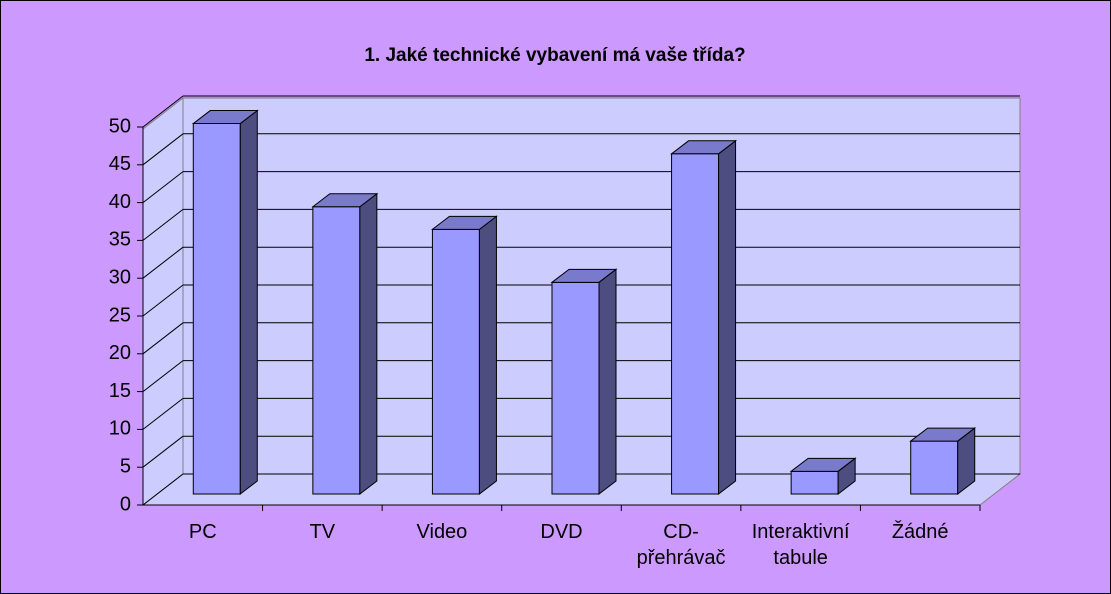  Describe the element at coordinates (120, 277) in the screenshot. I see `y-tick-label: 30` at that location.